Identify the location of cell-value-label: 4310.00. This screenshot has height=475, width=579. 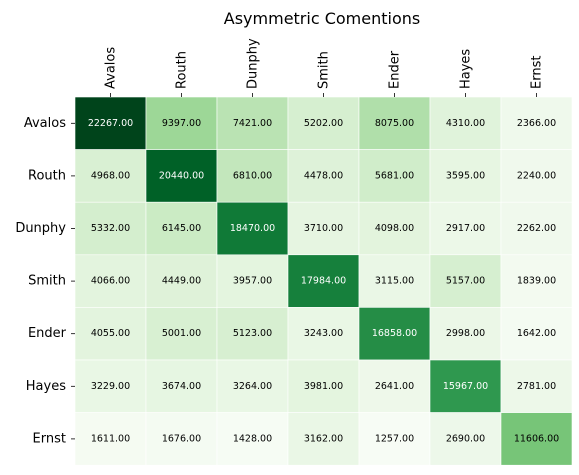
(465, 123).